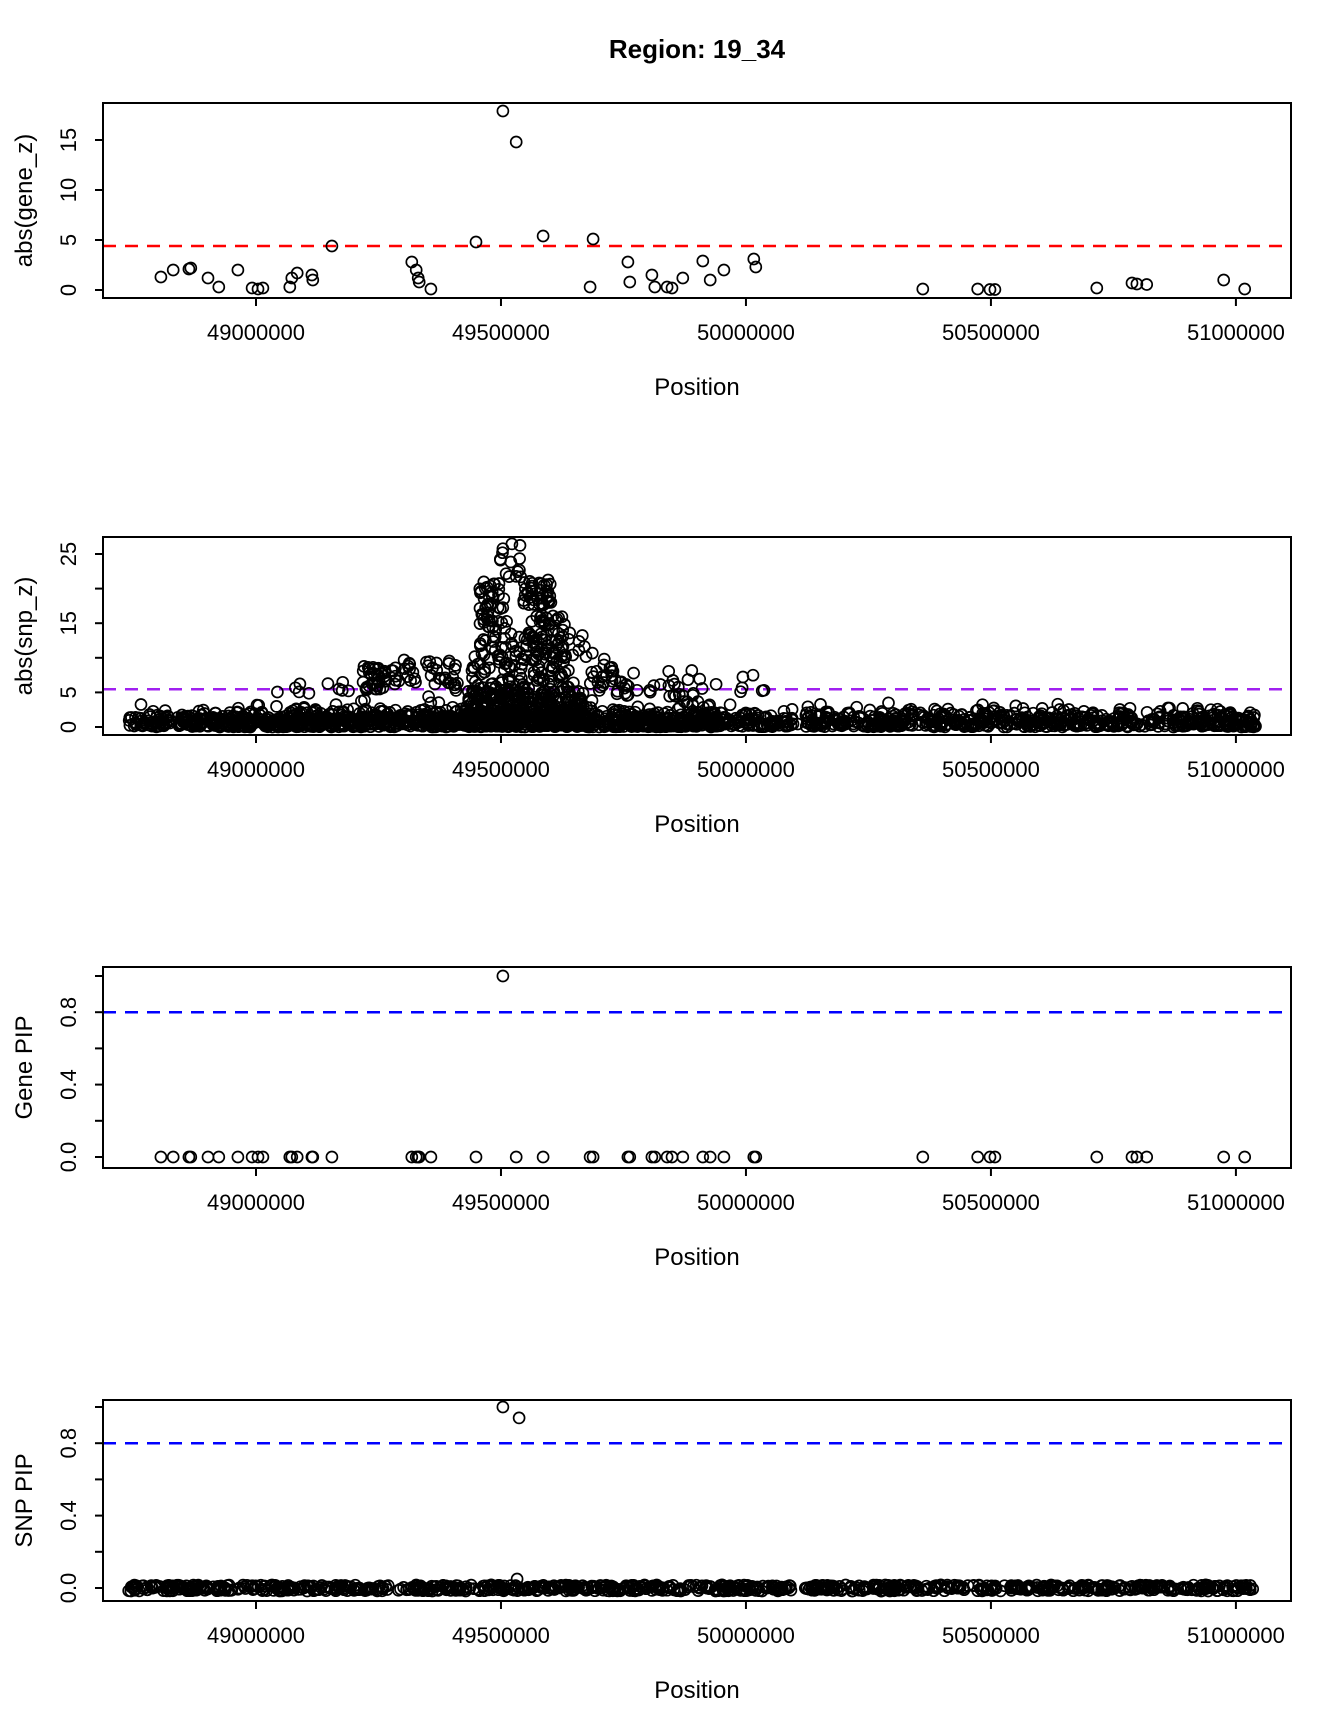 The height and width of the screenshot is (1728, 1344). Describe the element at coordinates (501, 769) in the screenshot. I see `x-tick-label: 49500000` at that location.